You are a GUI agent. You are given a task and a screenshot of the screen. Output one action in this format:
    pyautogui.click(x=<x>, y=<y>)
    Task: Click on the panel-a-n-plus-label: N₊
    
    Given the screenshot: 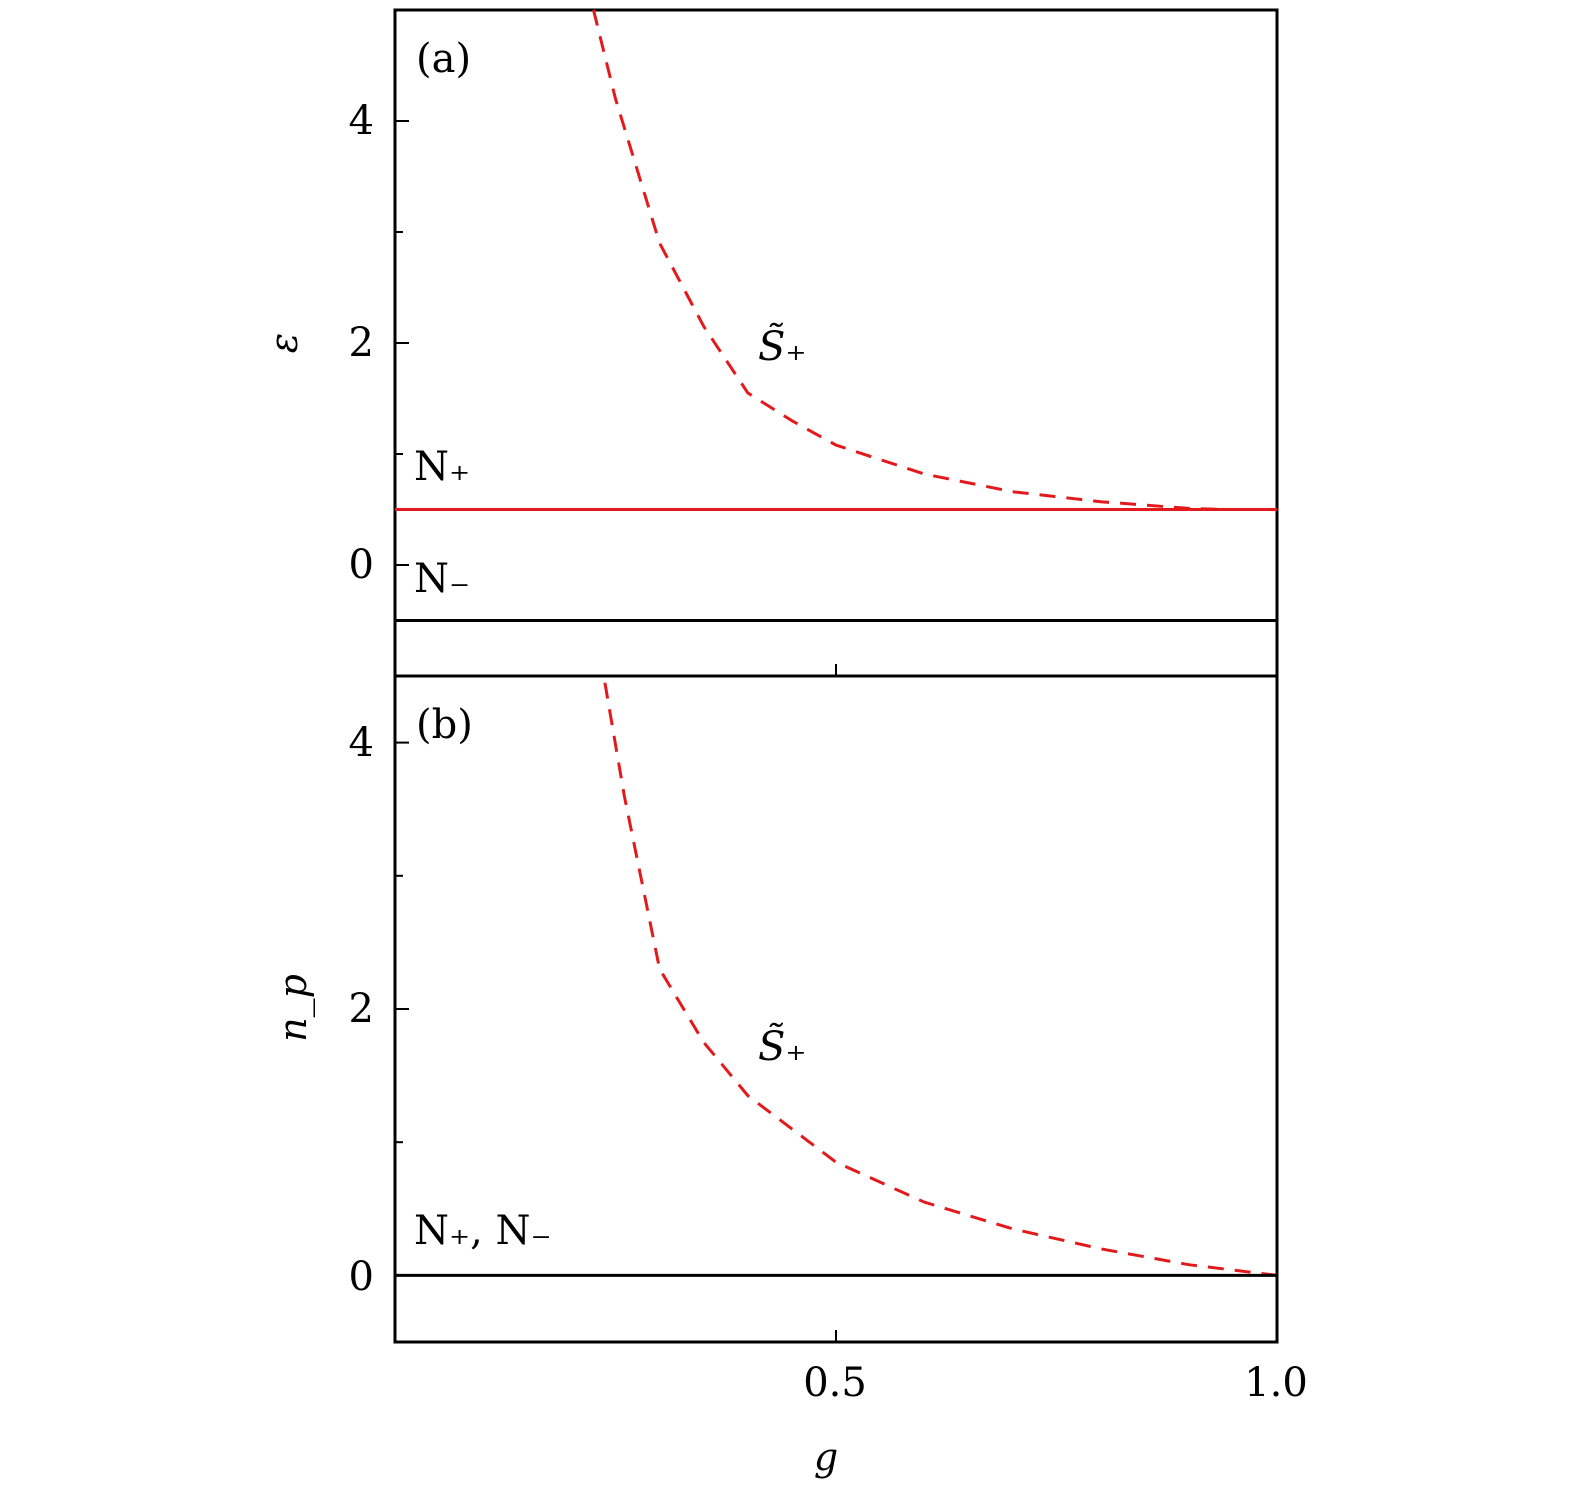 What is the action you would take?
    pyautogui.click(x=442, y=467)
    